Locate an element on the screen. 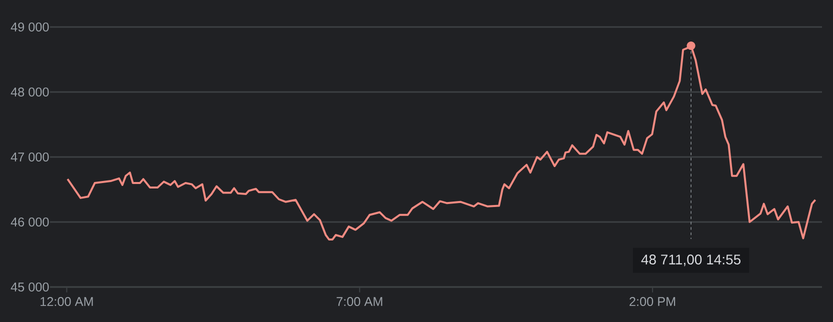 This screenshot has height=322, width=833. y-tick-label: 47 000 is located at coordinates (29, 157).